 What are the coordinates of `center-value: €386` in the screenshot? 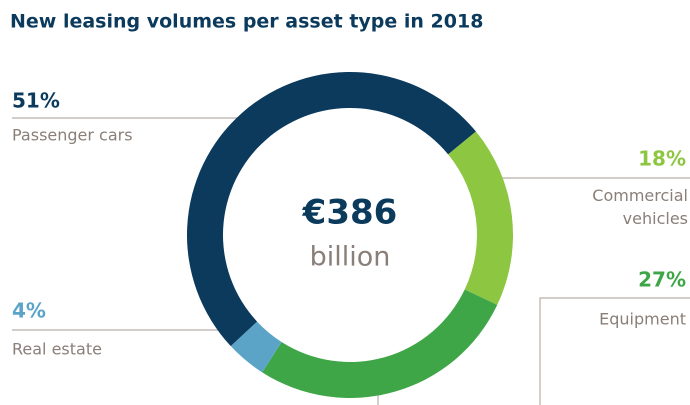 It's located at (350, 213).